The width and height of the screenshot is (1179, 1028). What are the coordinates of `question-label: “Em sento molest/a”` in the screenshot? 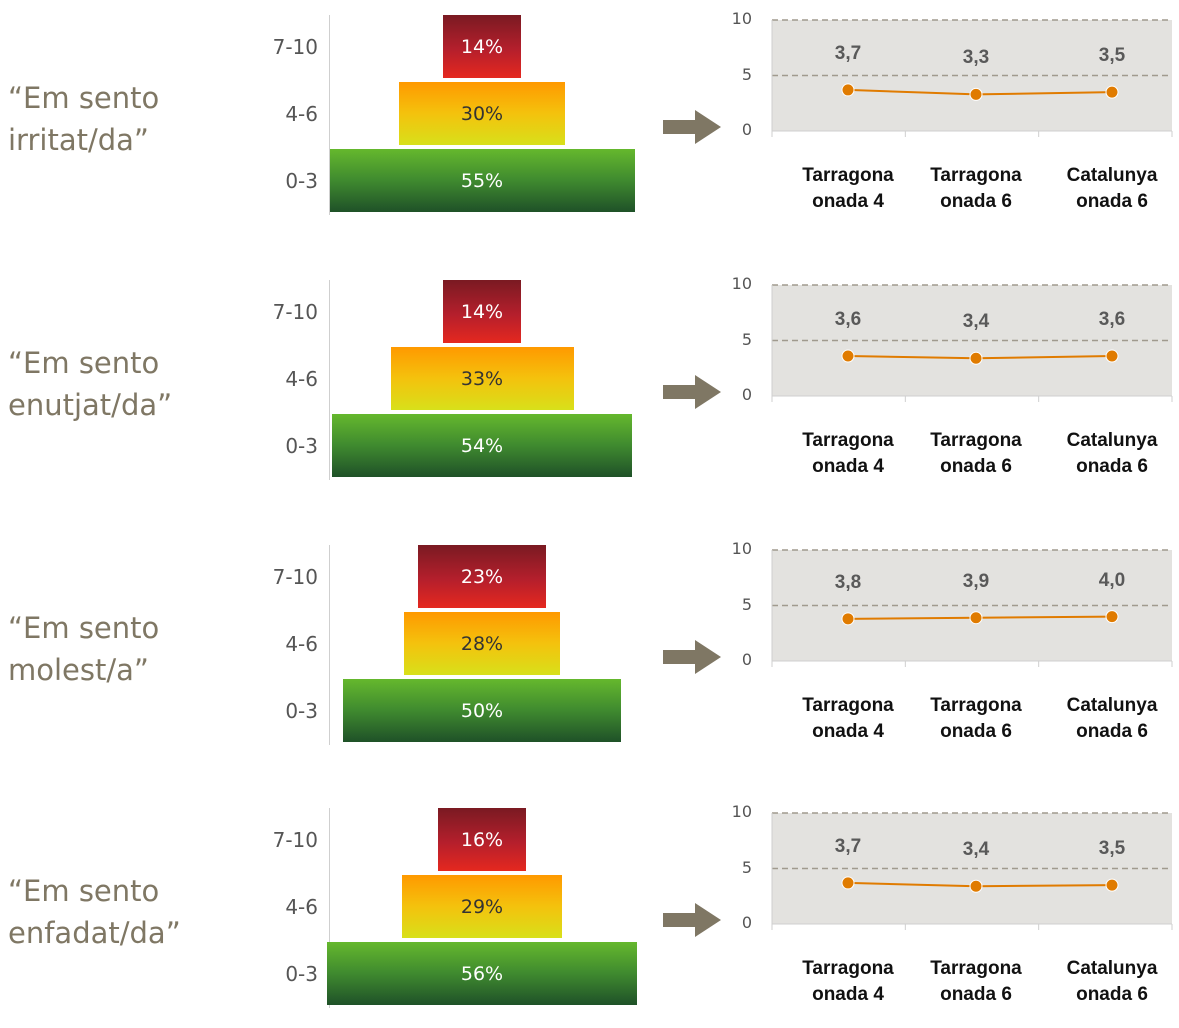 It's located at (84, 649).